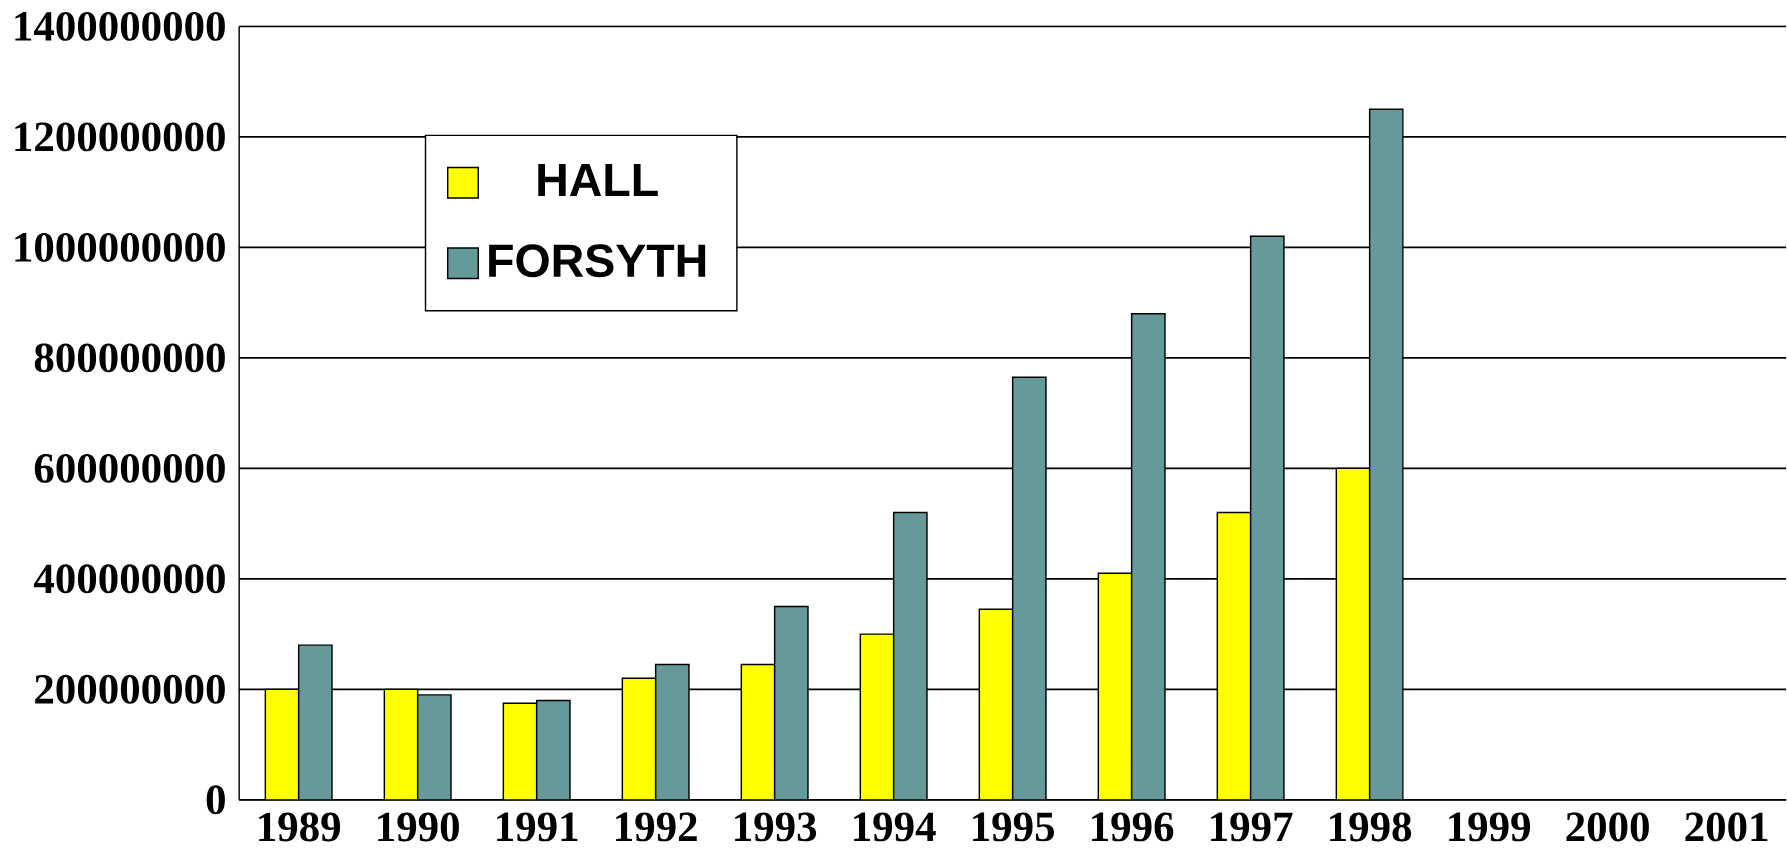 Image resolution: width=1787 pixels, height=853 pixels. I want to click on x-tick-label: 1992, so click(656, 827).